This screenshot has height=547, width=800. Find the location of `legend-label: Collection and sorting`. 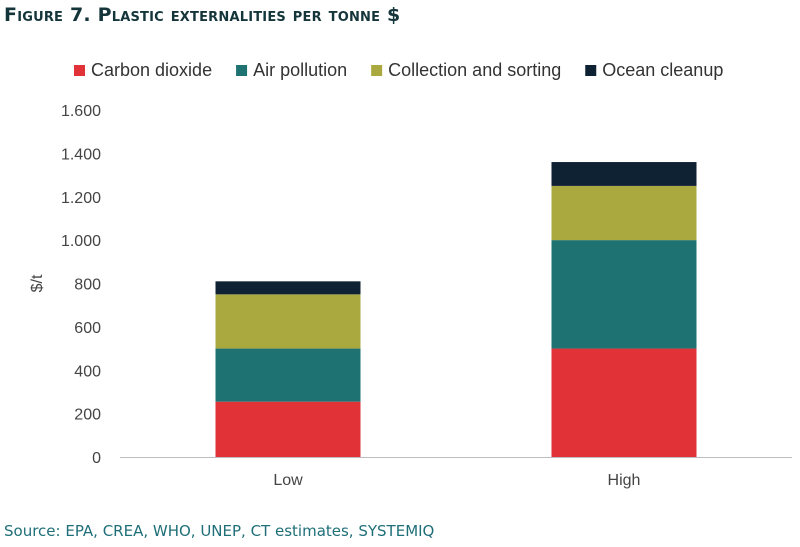

legend-label: Collection and sorting is located at coordinates (474, 70).